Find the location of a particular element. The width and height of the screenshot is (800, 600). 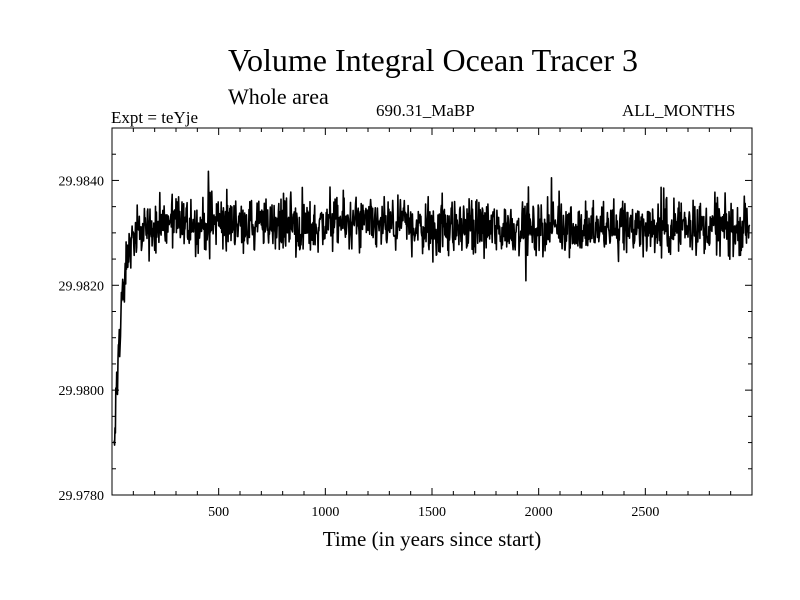

x-tick-label: 1500 is located at coordinates (432, 512).